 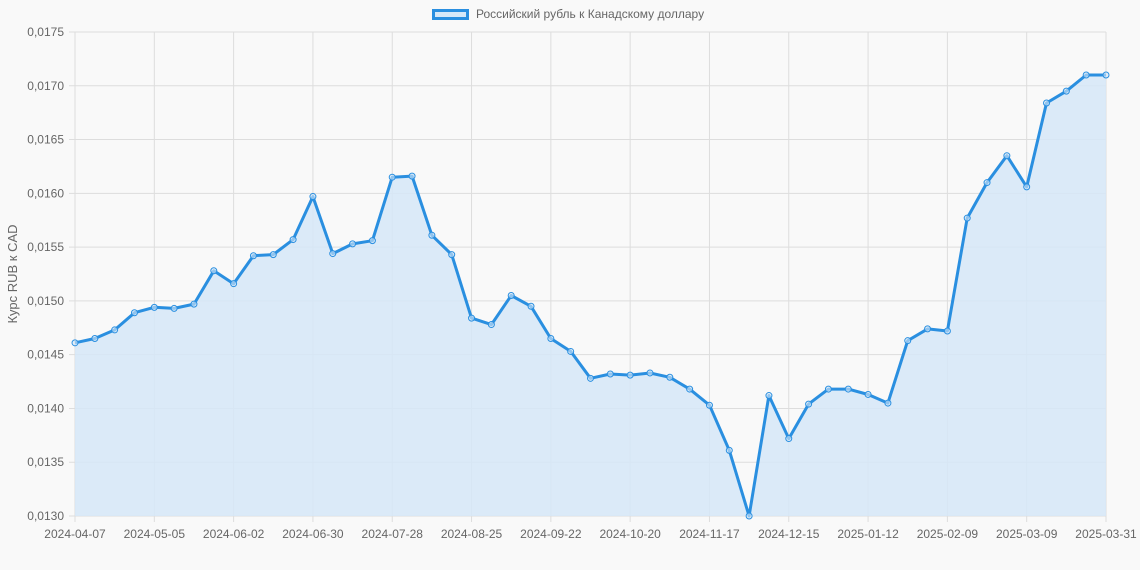 I want to click on x-tick-label: 2024-08-25, so click(x=472, y=534).